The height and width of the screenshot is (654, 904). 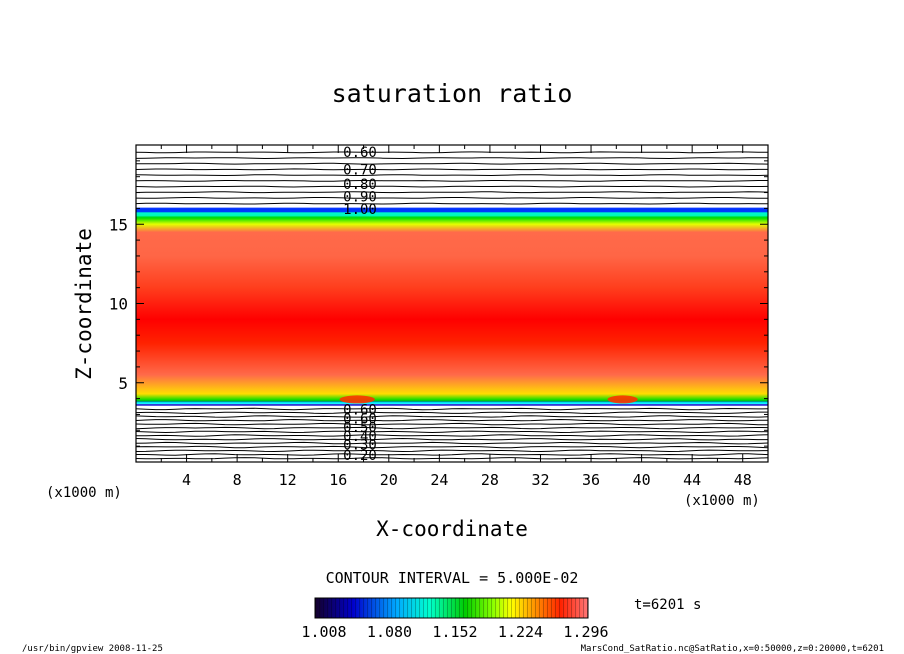 I want to click on contour-label-bottom: 0.30, so click(x=360, y=446).